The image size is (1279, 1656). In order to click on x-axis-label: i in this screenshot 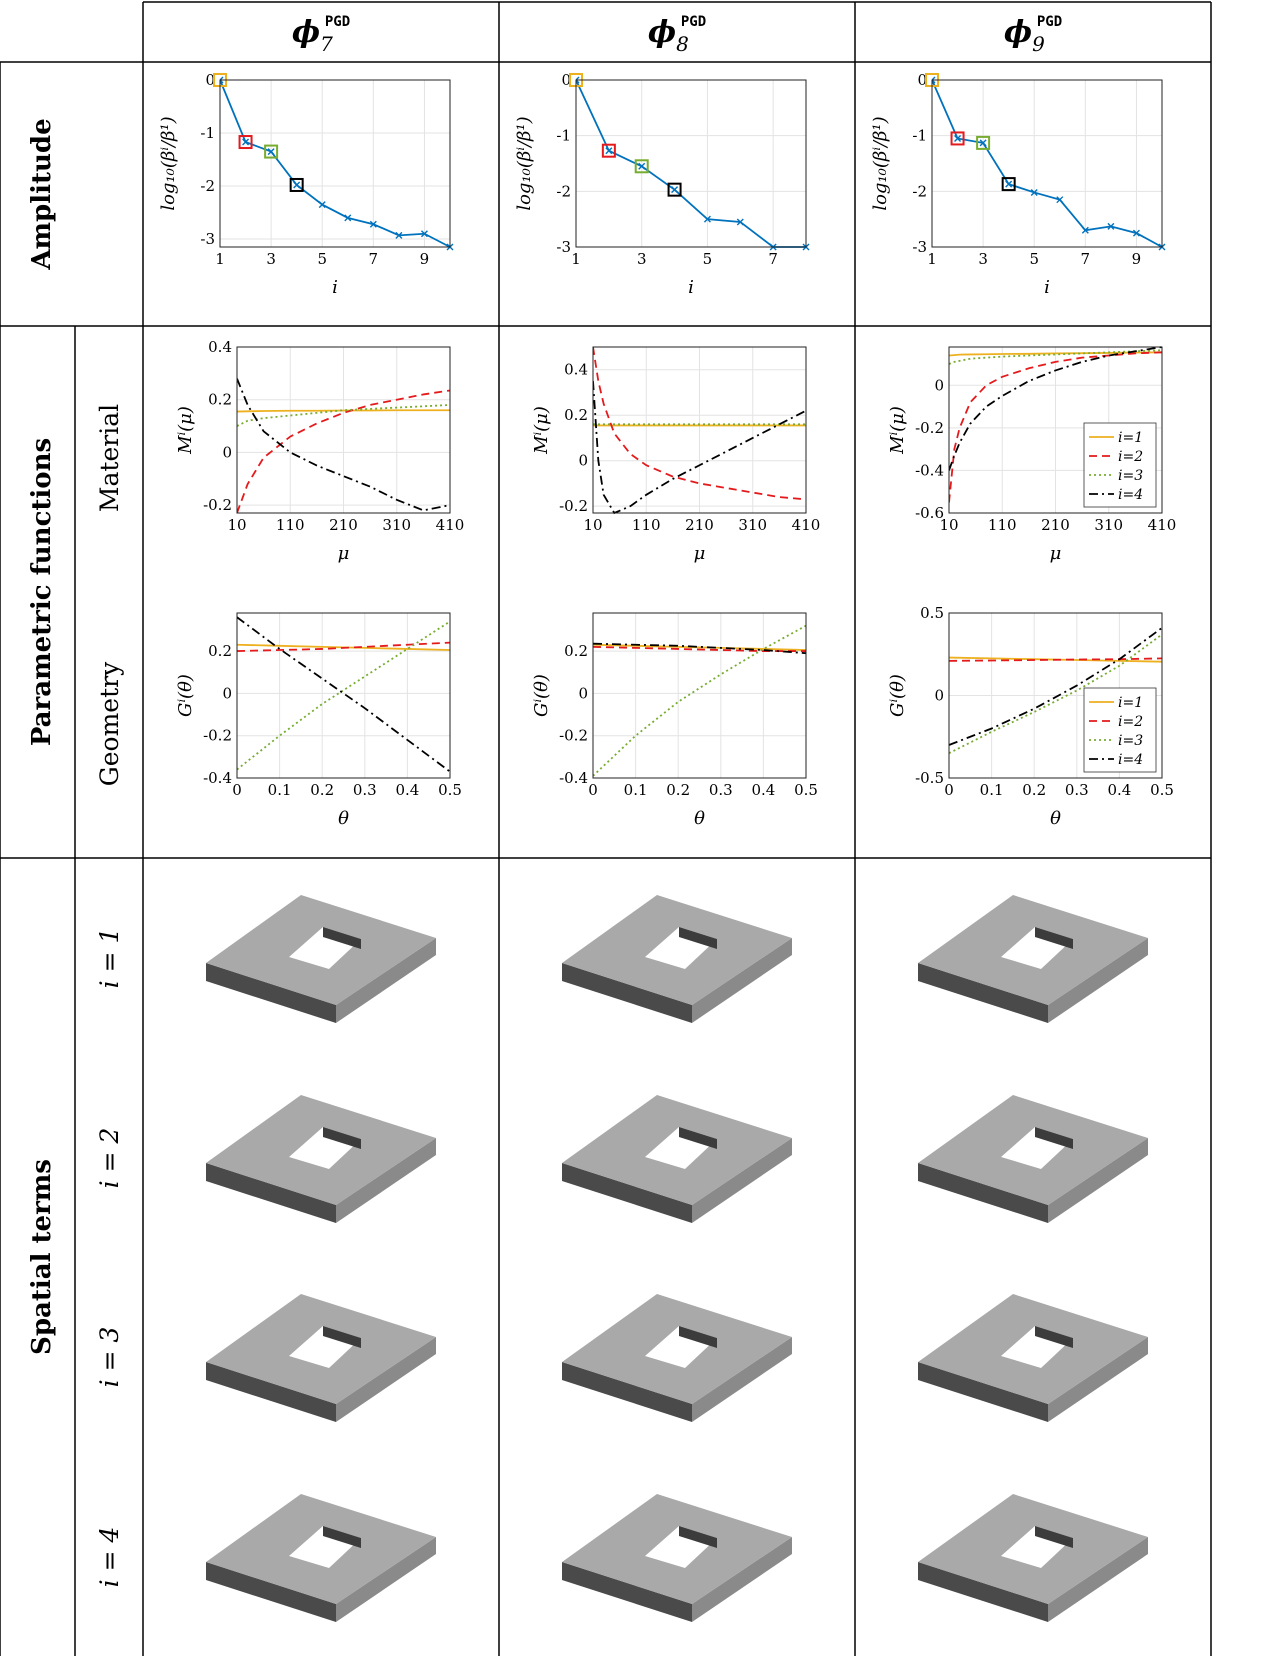, I will do `click(1047, 287)`.